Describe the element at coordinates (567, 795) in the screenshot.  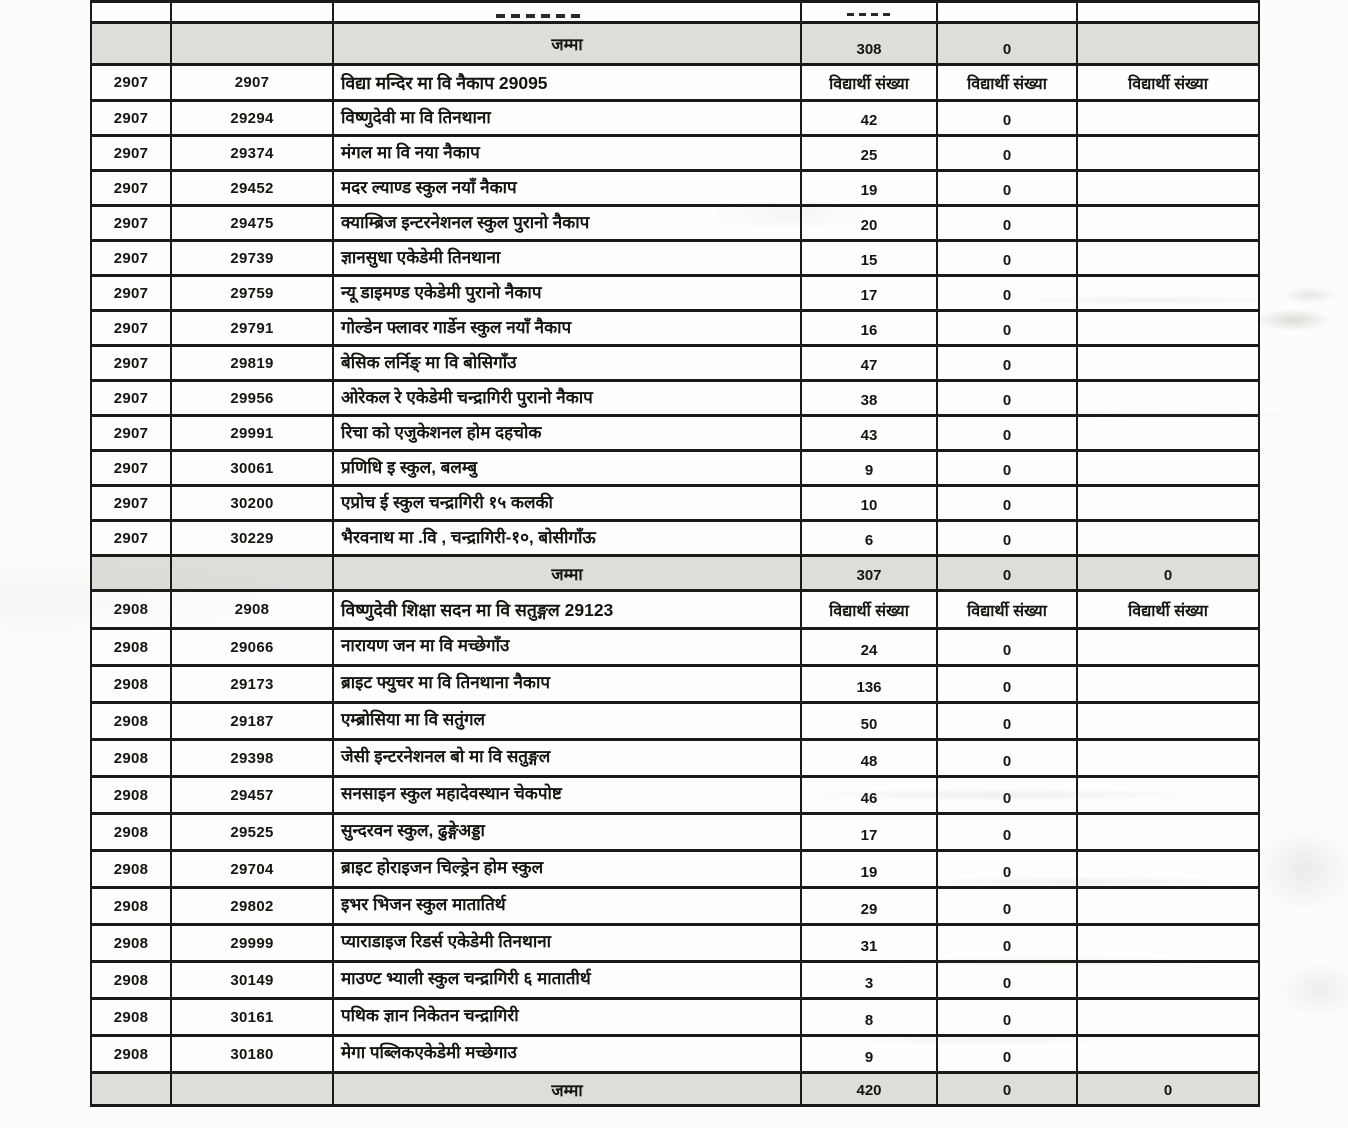
I see `school-name-cell: सनसाइन स्कुल महादेवस्थान चेकपोष्ट` at that location.